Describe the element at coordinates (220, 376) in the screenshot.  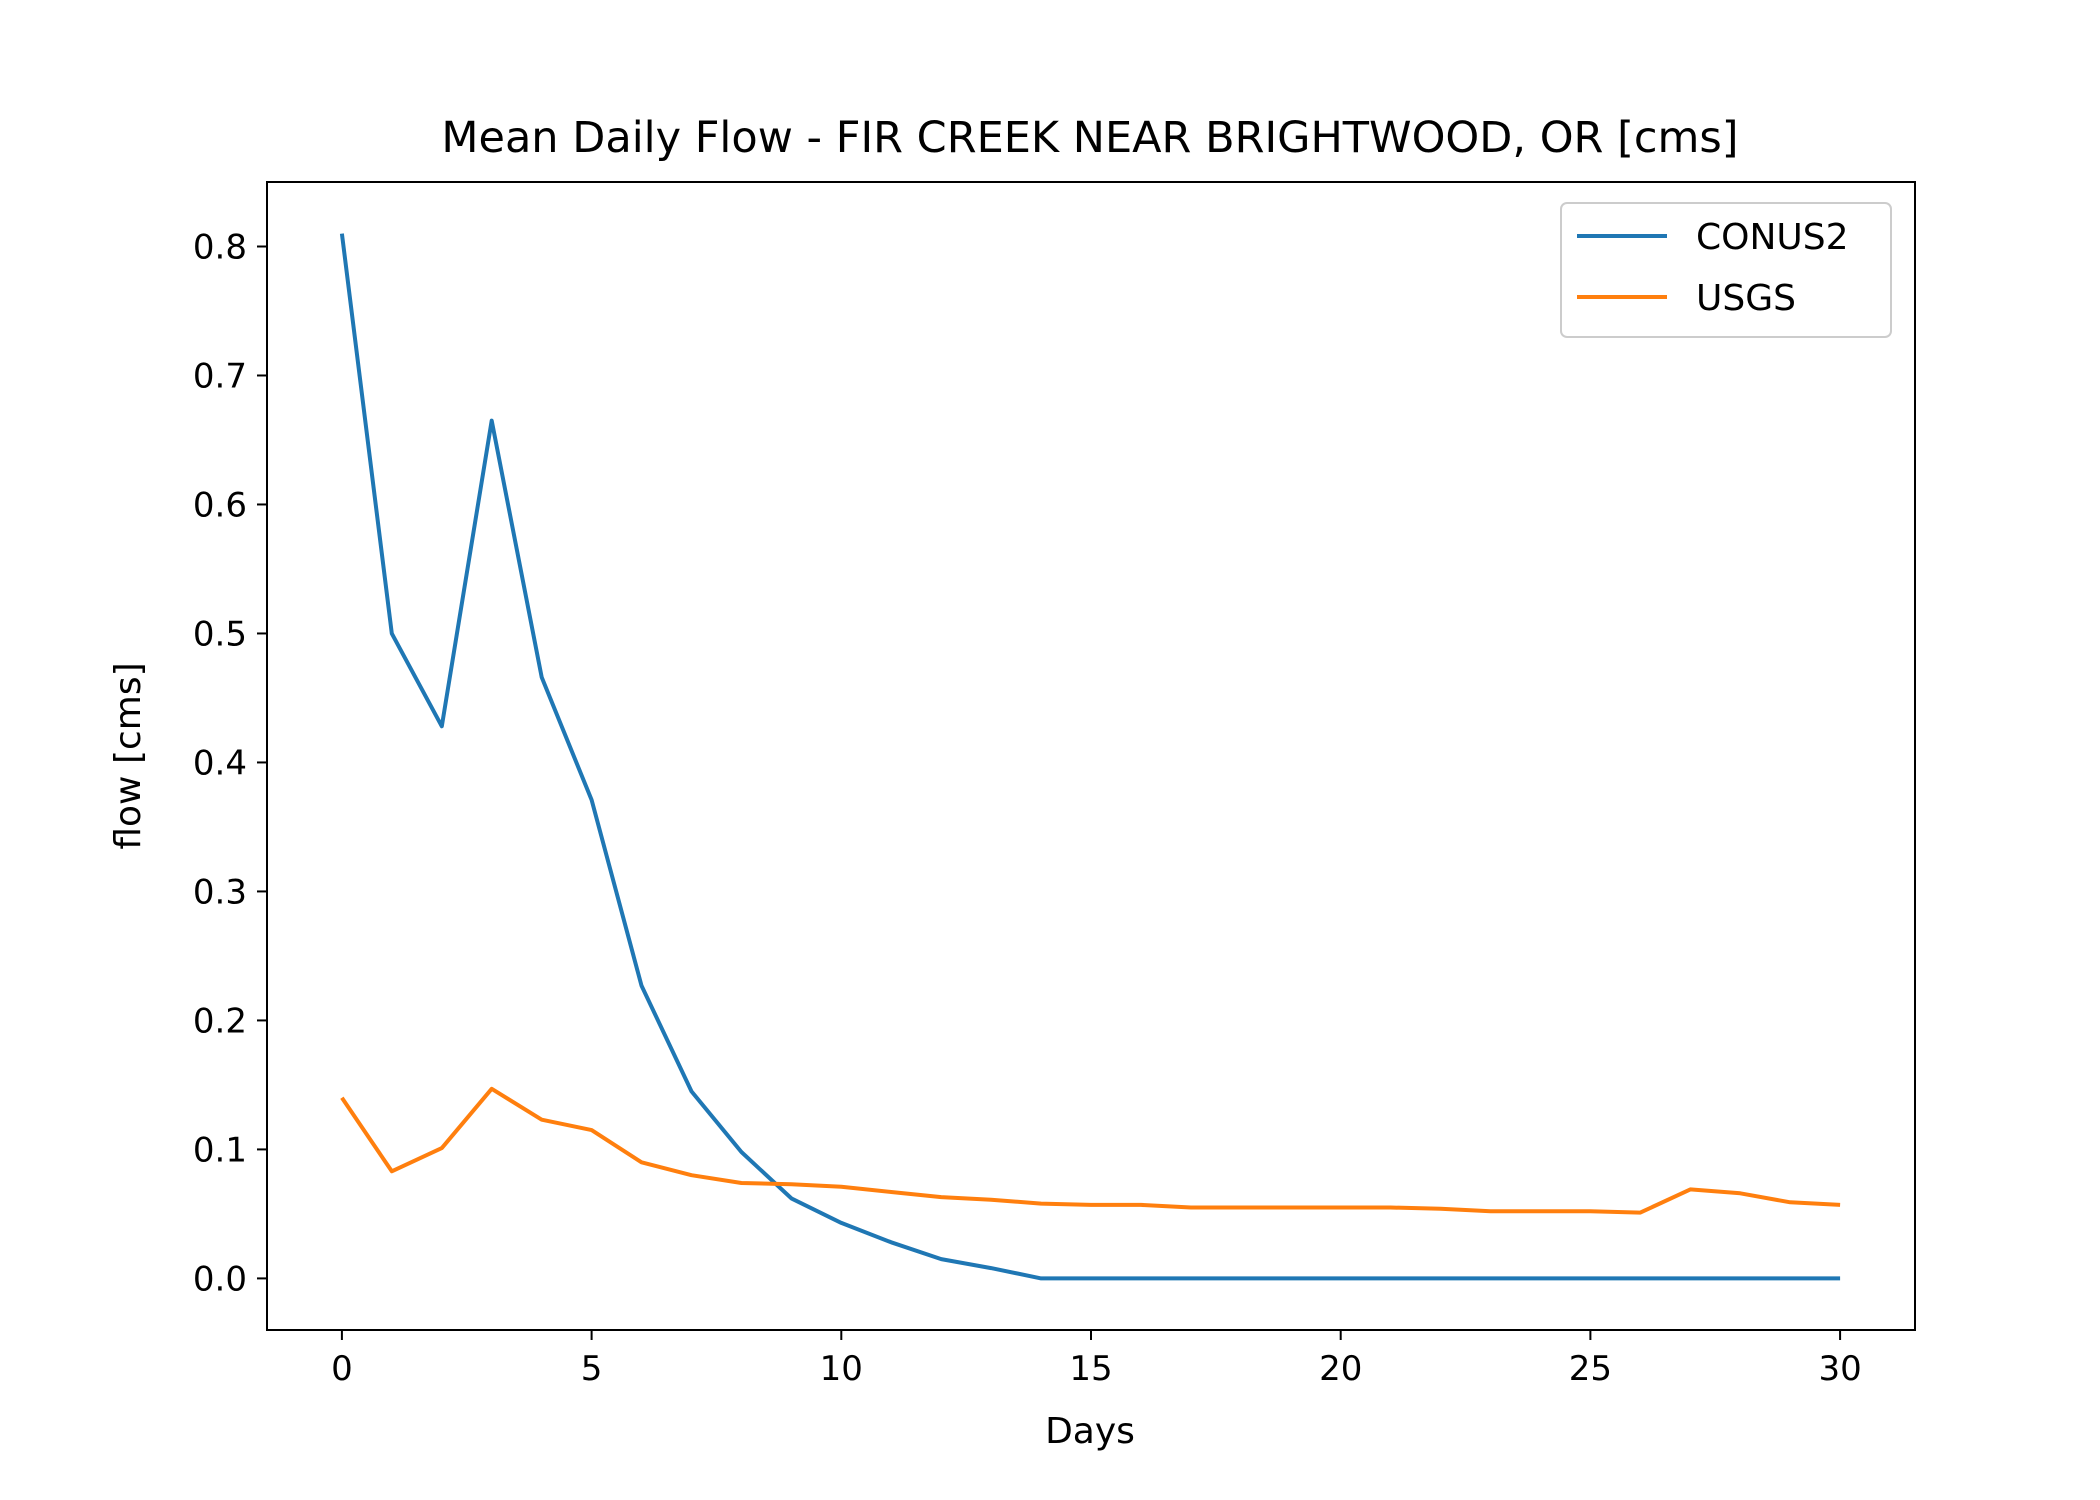
I see `y-tick-label: 0.7` at that location.